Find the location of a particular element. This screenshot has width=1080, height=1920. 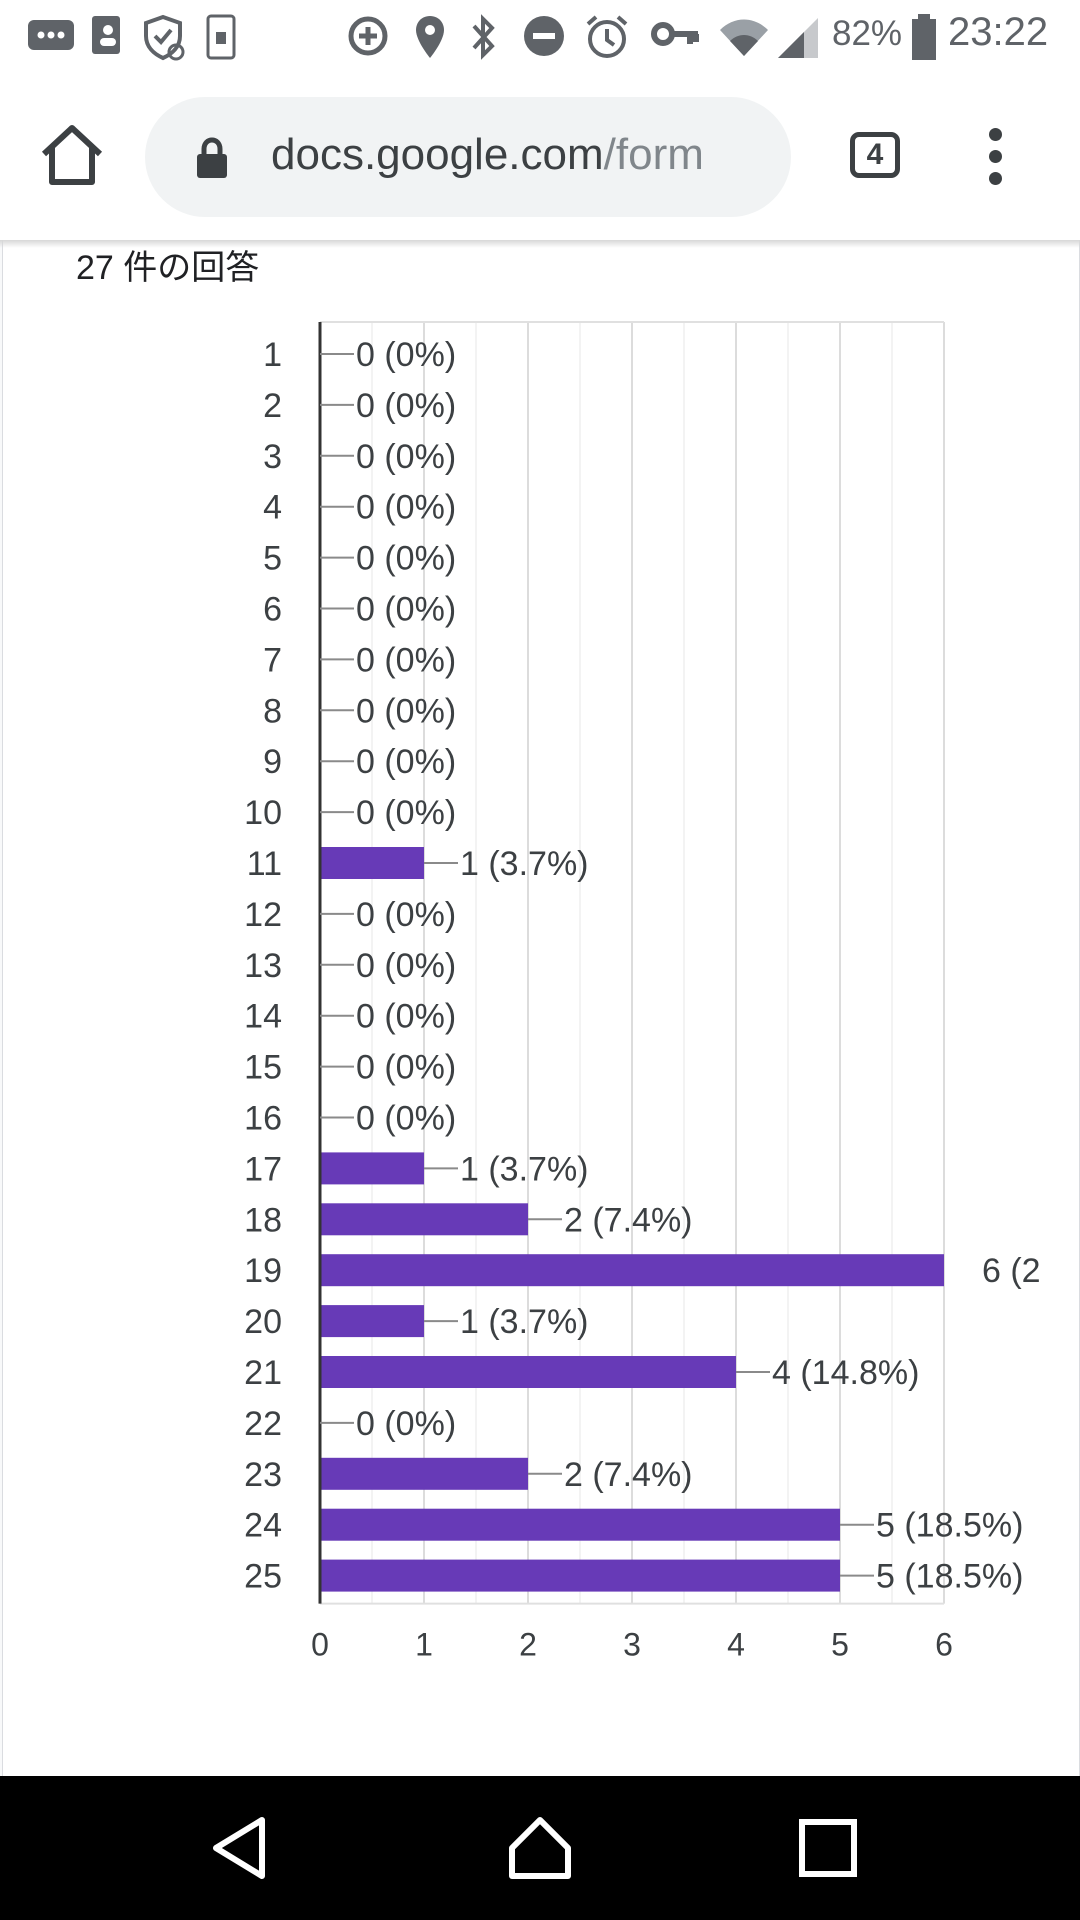

do-not-disturb-icon is located at coordinates (544, 36).